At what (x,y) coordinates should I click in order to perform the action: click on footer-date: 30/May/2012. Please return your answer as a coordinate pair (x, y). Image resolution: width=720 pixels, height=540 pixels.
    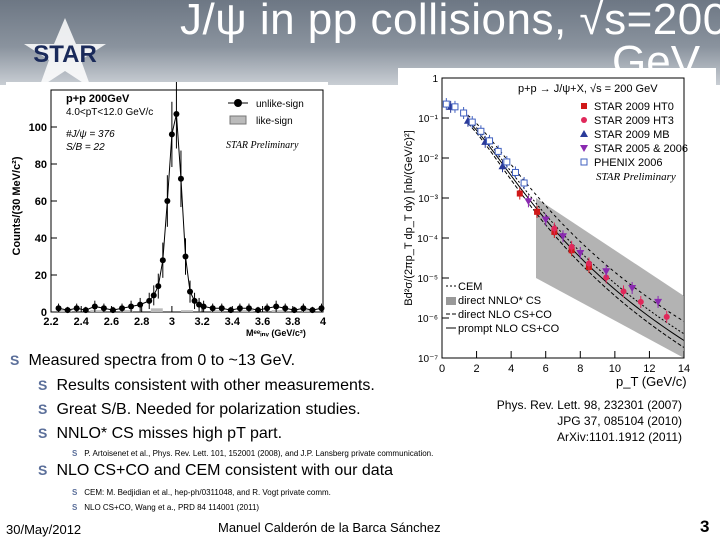
    Looking at the image, I should click on (44, 529).